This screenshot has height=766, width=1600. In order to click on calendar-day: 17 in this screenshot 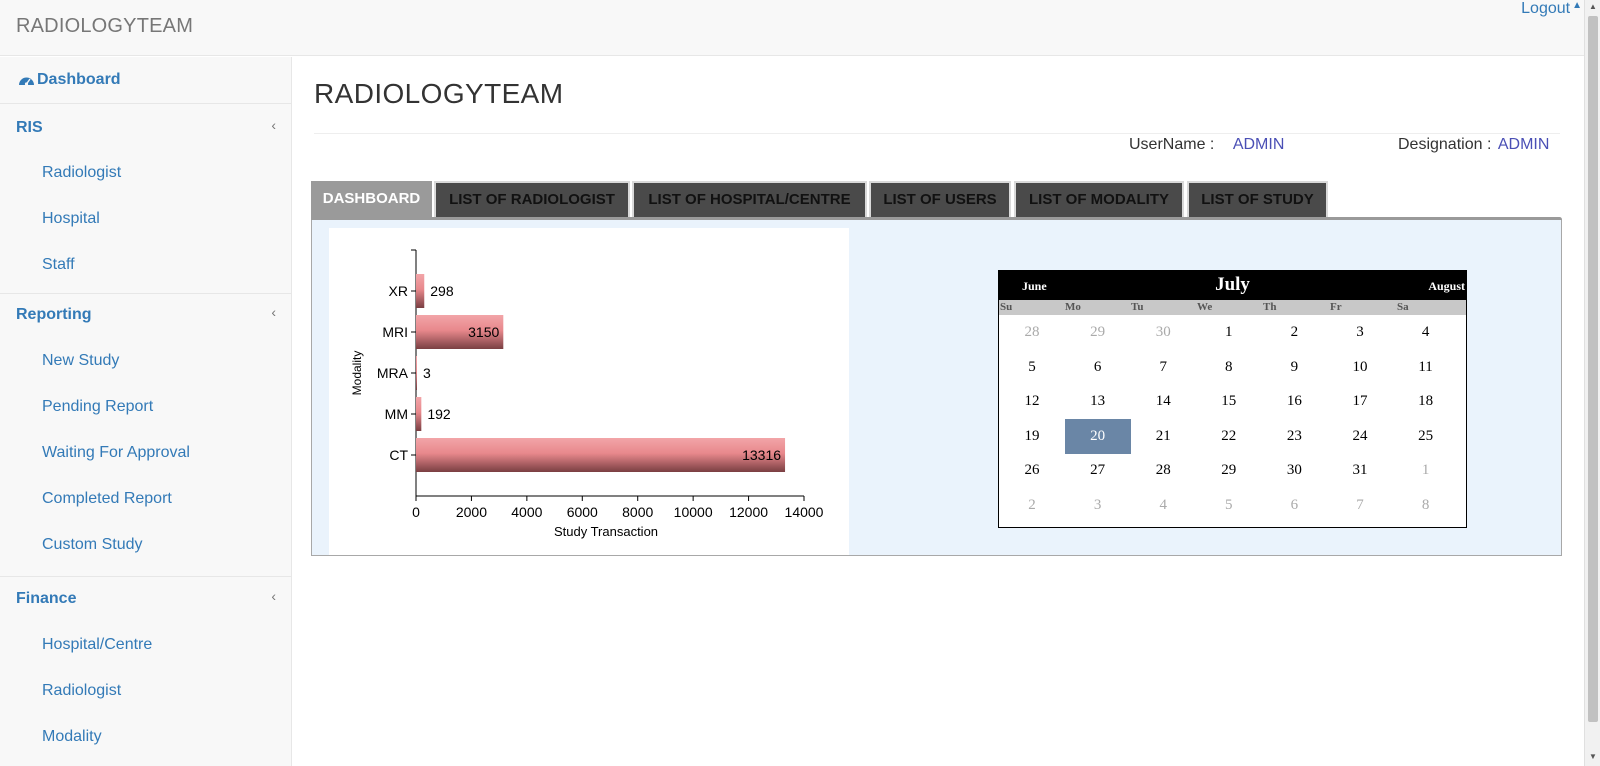, I will do `click(1360, 401)`.